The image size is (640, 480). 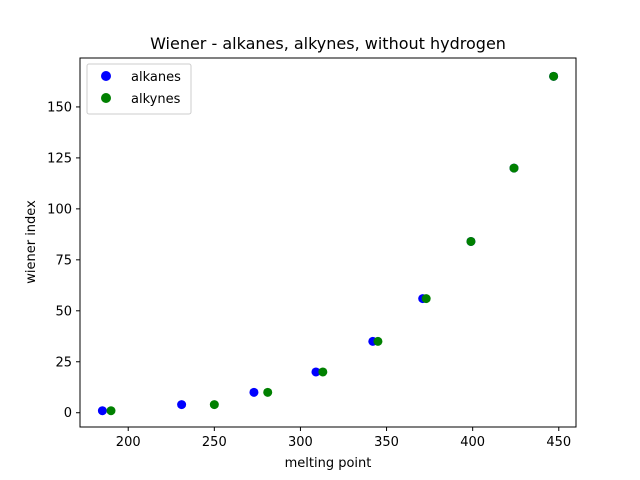 What do you see at coordinates (59, 209) in the screenshot?
I see `y-tick-label: 100` at bounding box center [59, 209].